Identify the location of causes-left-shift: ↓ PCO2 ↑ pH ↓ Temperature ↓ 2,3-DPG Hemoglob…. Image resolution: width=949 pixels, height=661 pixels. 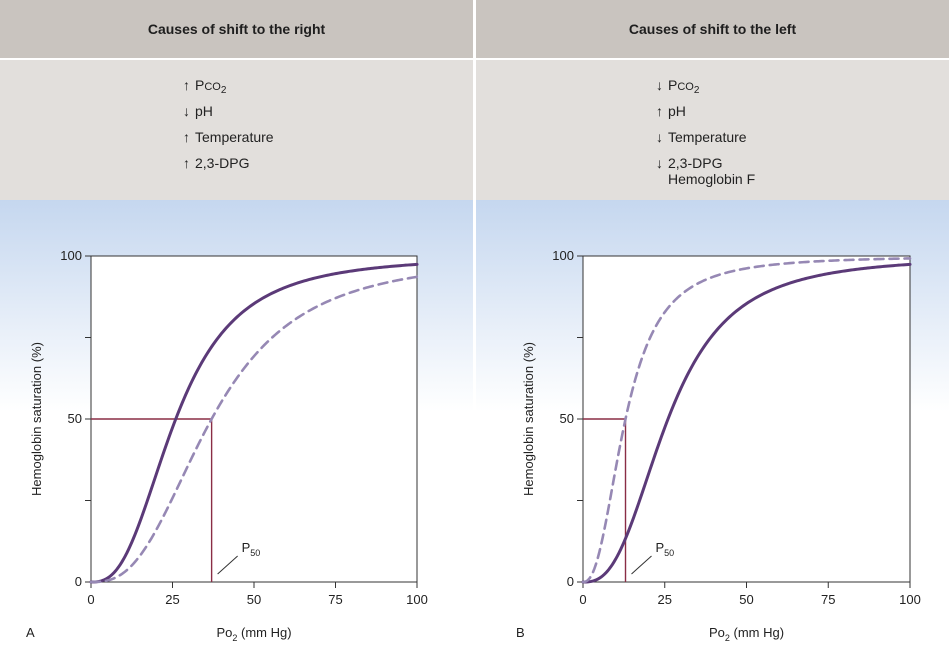
(712, 130).